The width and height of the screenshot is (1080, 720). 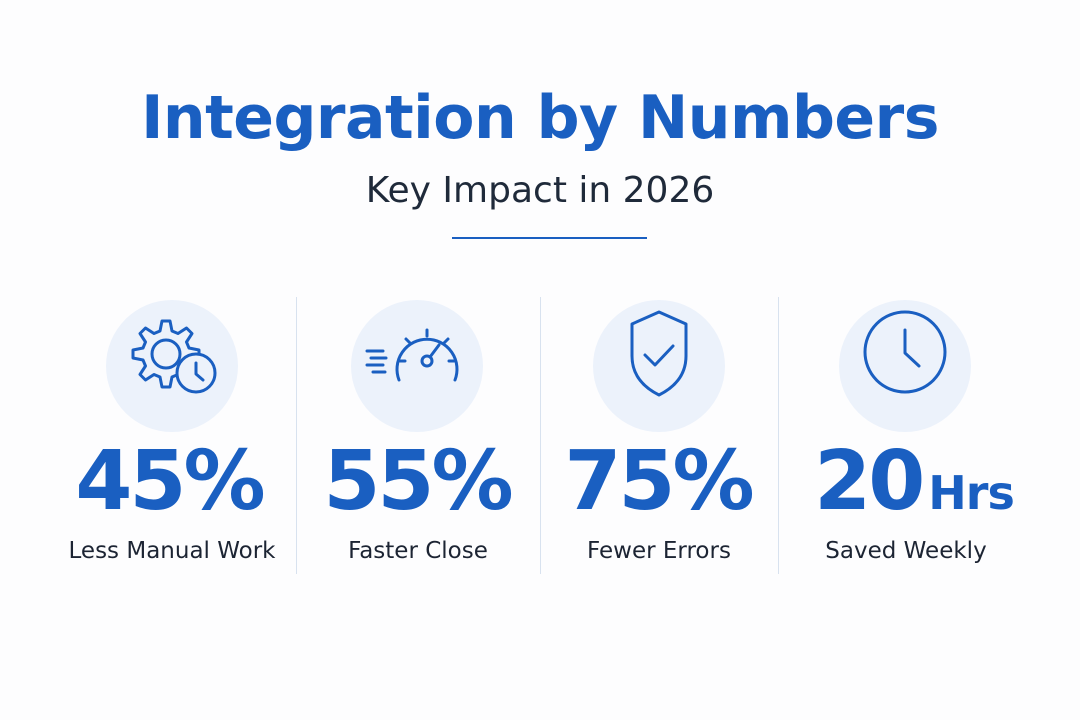 I want to click on stat-label: Less Manual Work, so click(x=172, y=551).